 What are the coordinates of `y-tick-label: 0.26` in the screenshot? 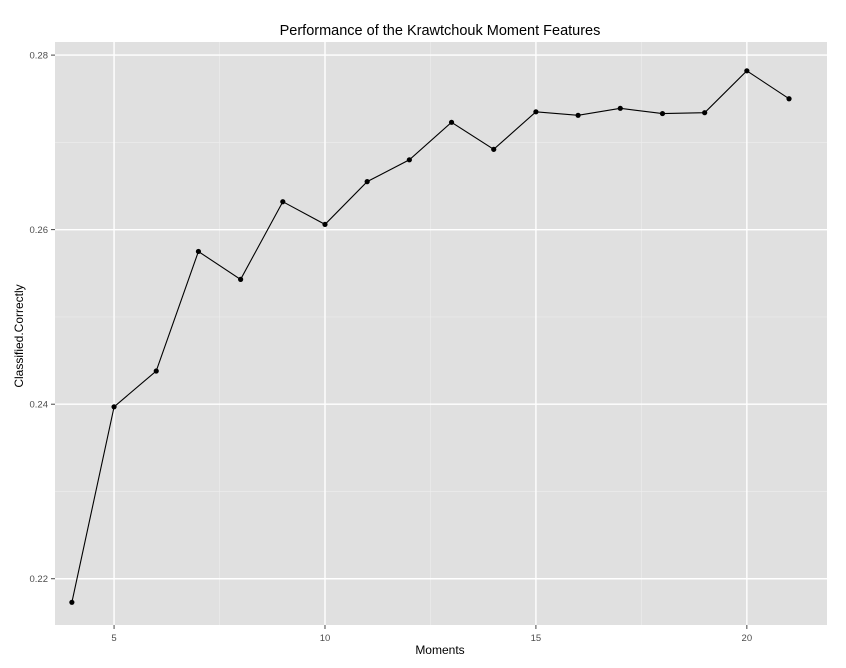 It's located at (39, 230).